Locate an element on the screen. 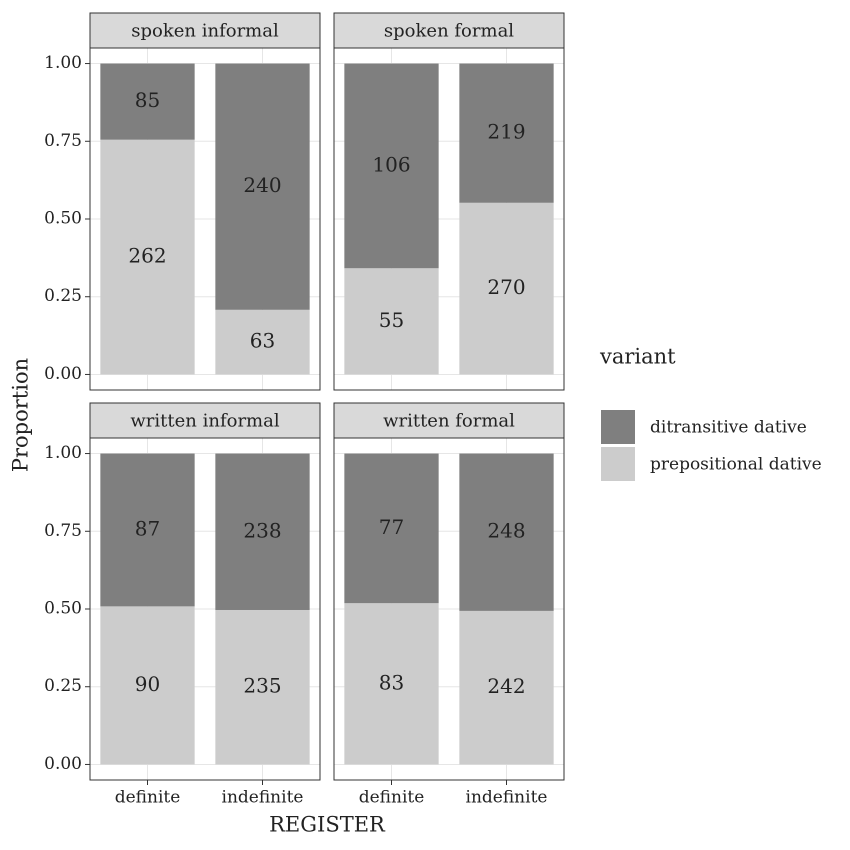 The height and width of the screenshot is (850, 850). facet-title: spoken formal is located at coordinates (449, 31).